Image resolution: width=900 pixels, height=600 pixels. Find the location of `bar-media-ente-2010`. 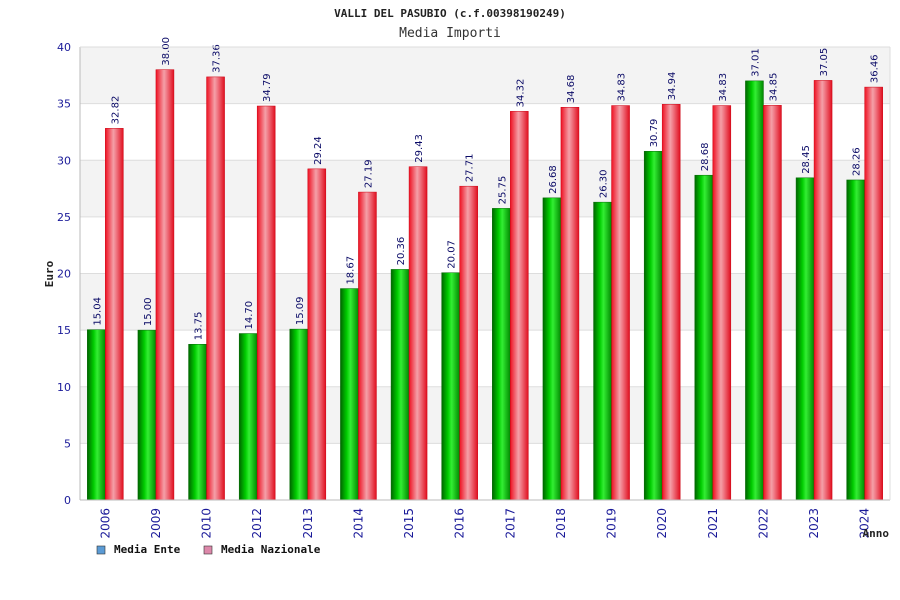

bar-media-ente-2010 is located at coordinates (197, 422).